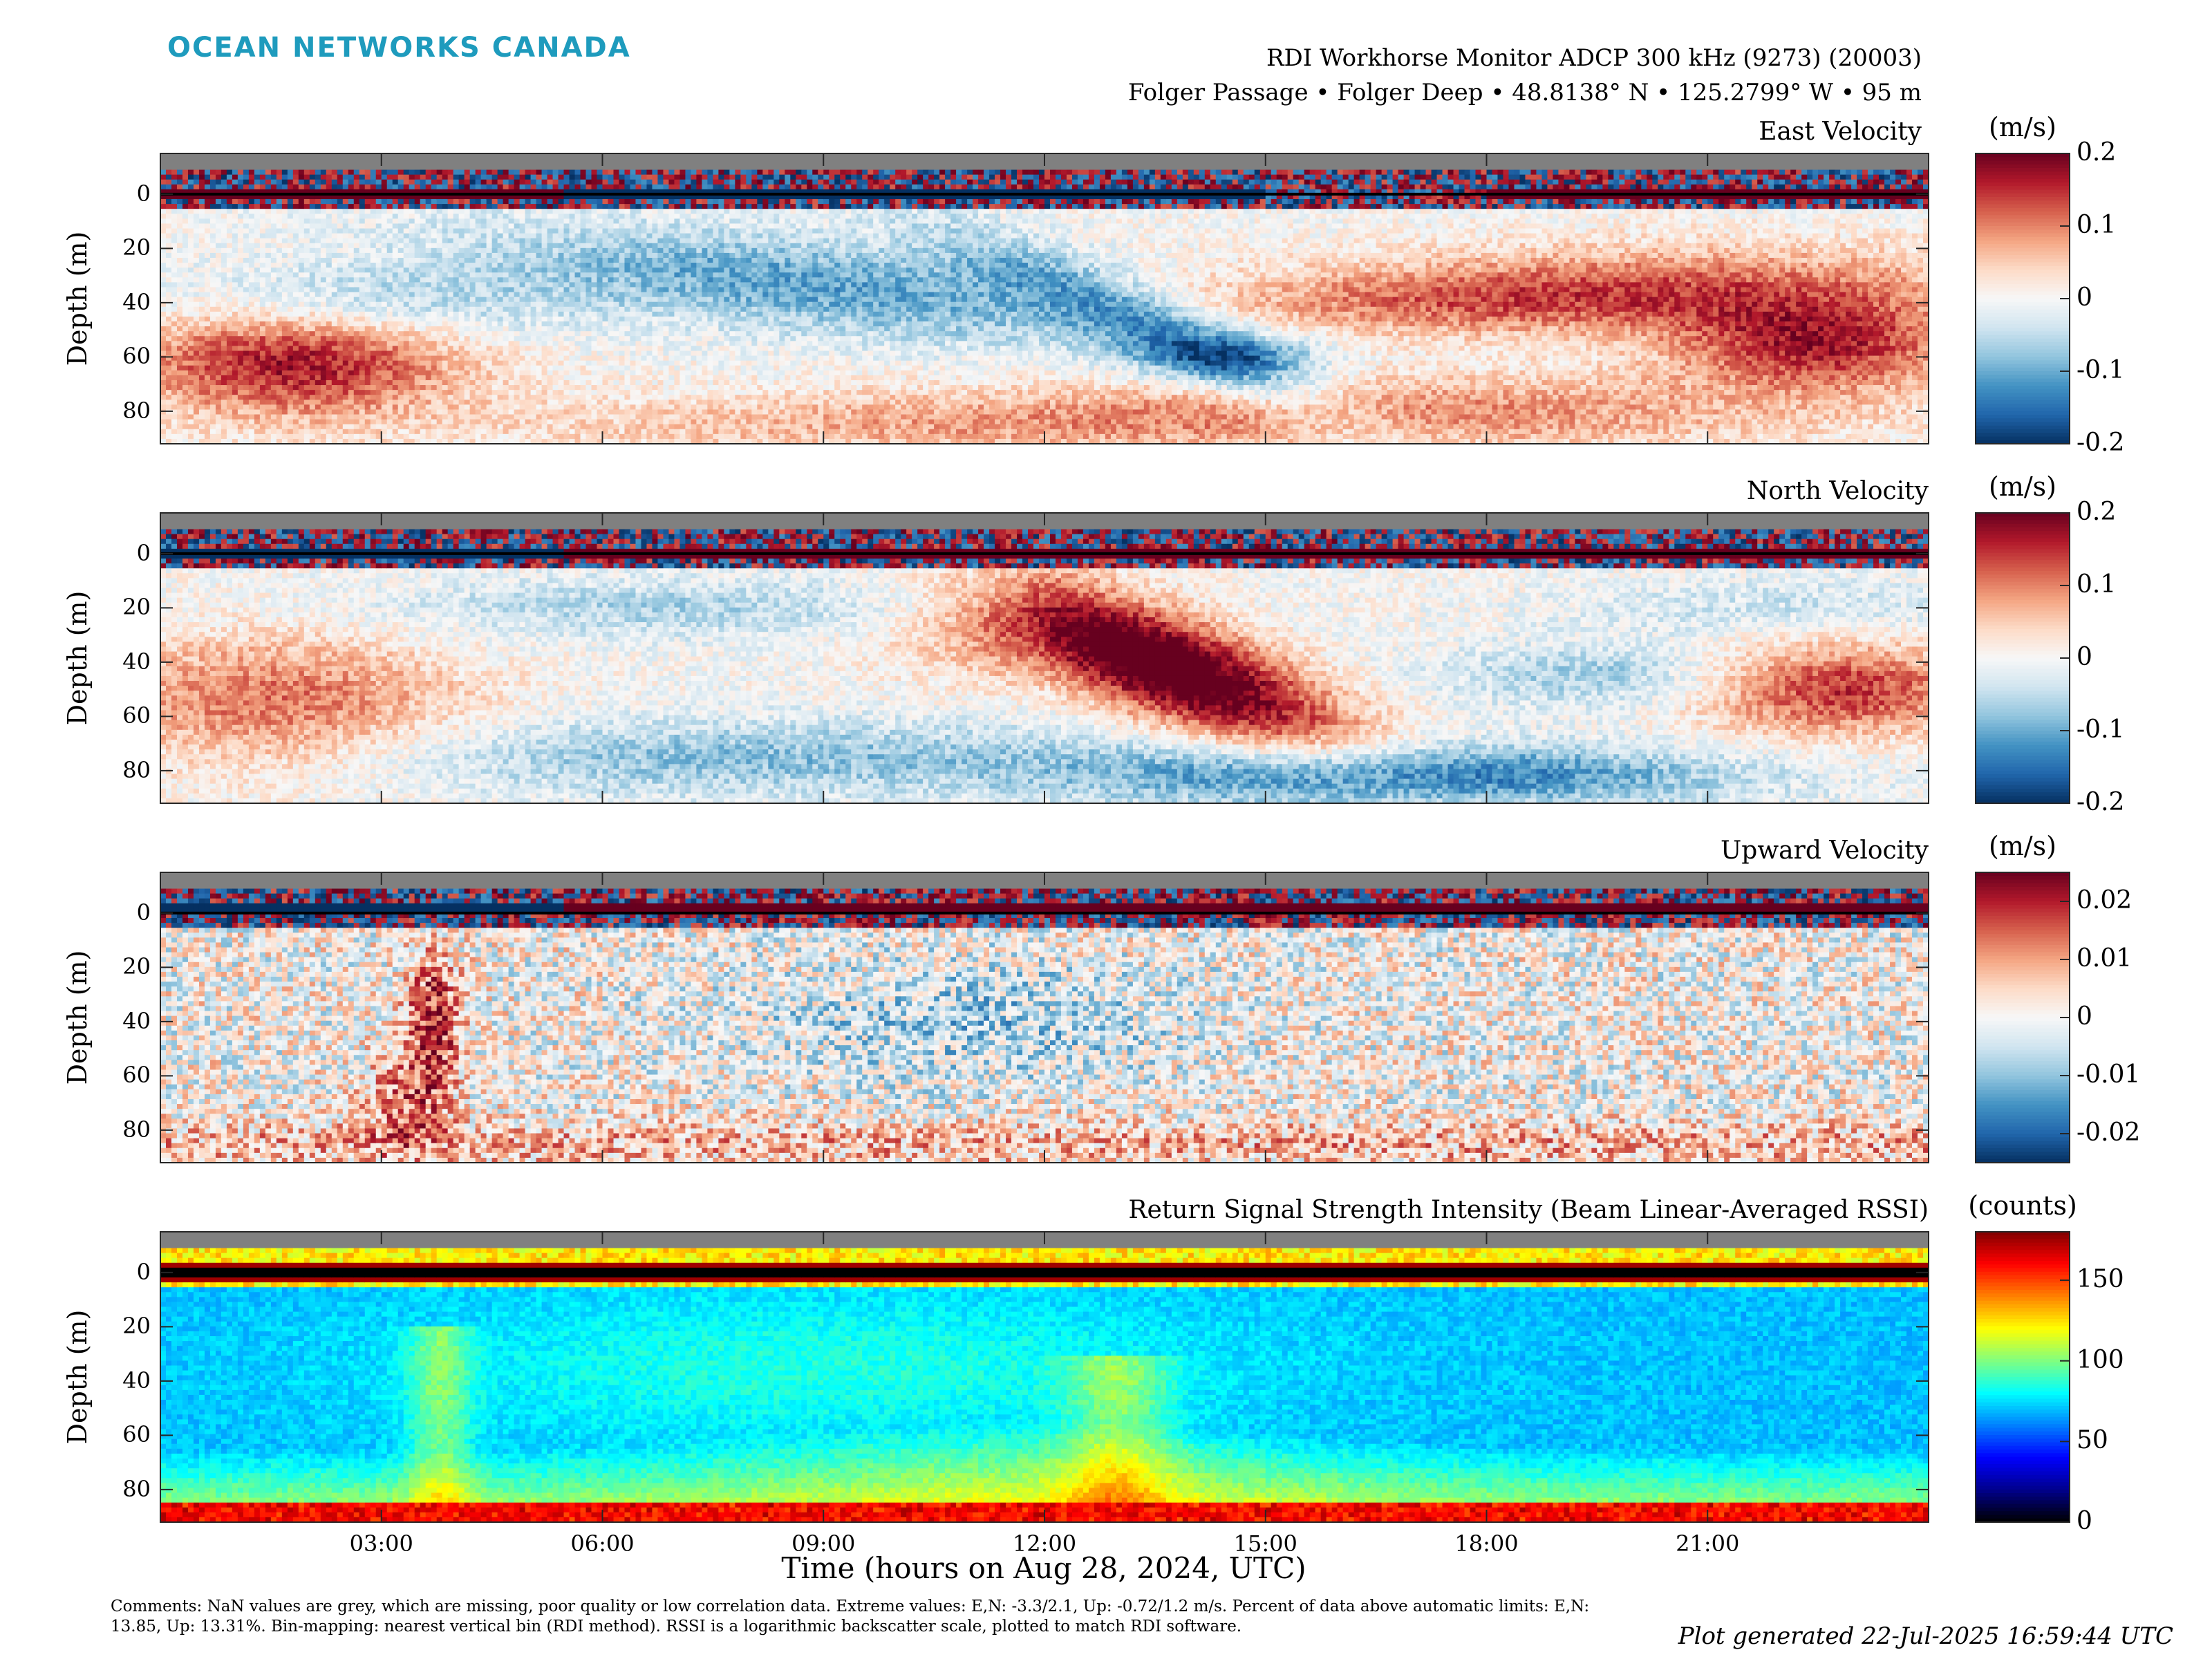 The height and width of the screenshot is (1659, 2212). I want to click on panel-4-colorbar, so click(2023, 1377).